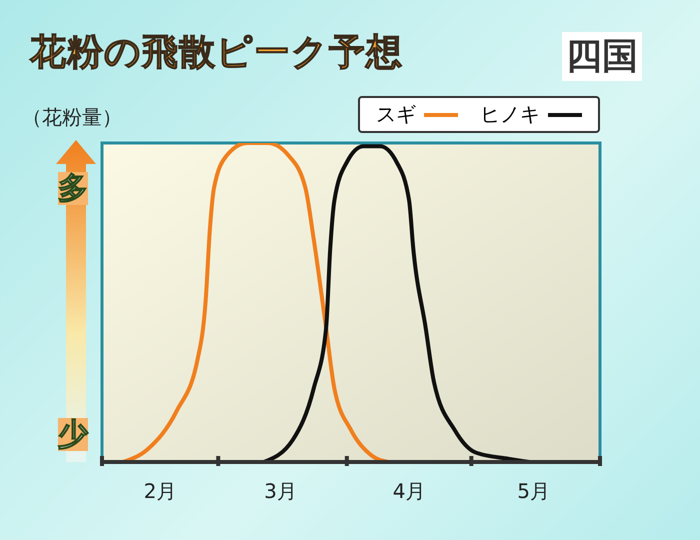  Describe the element at coordinates (73, 434) in the screenshot. I see `text: 少` at that location.